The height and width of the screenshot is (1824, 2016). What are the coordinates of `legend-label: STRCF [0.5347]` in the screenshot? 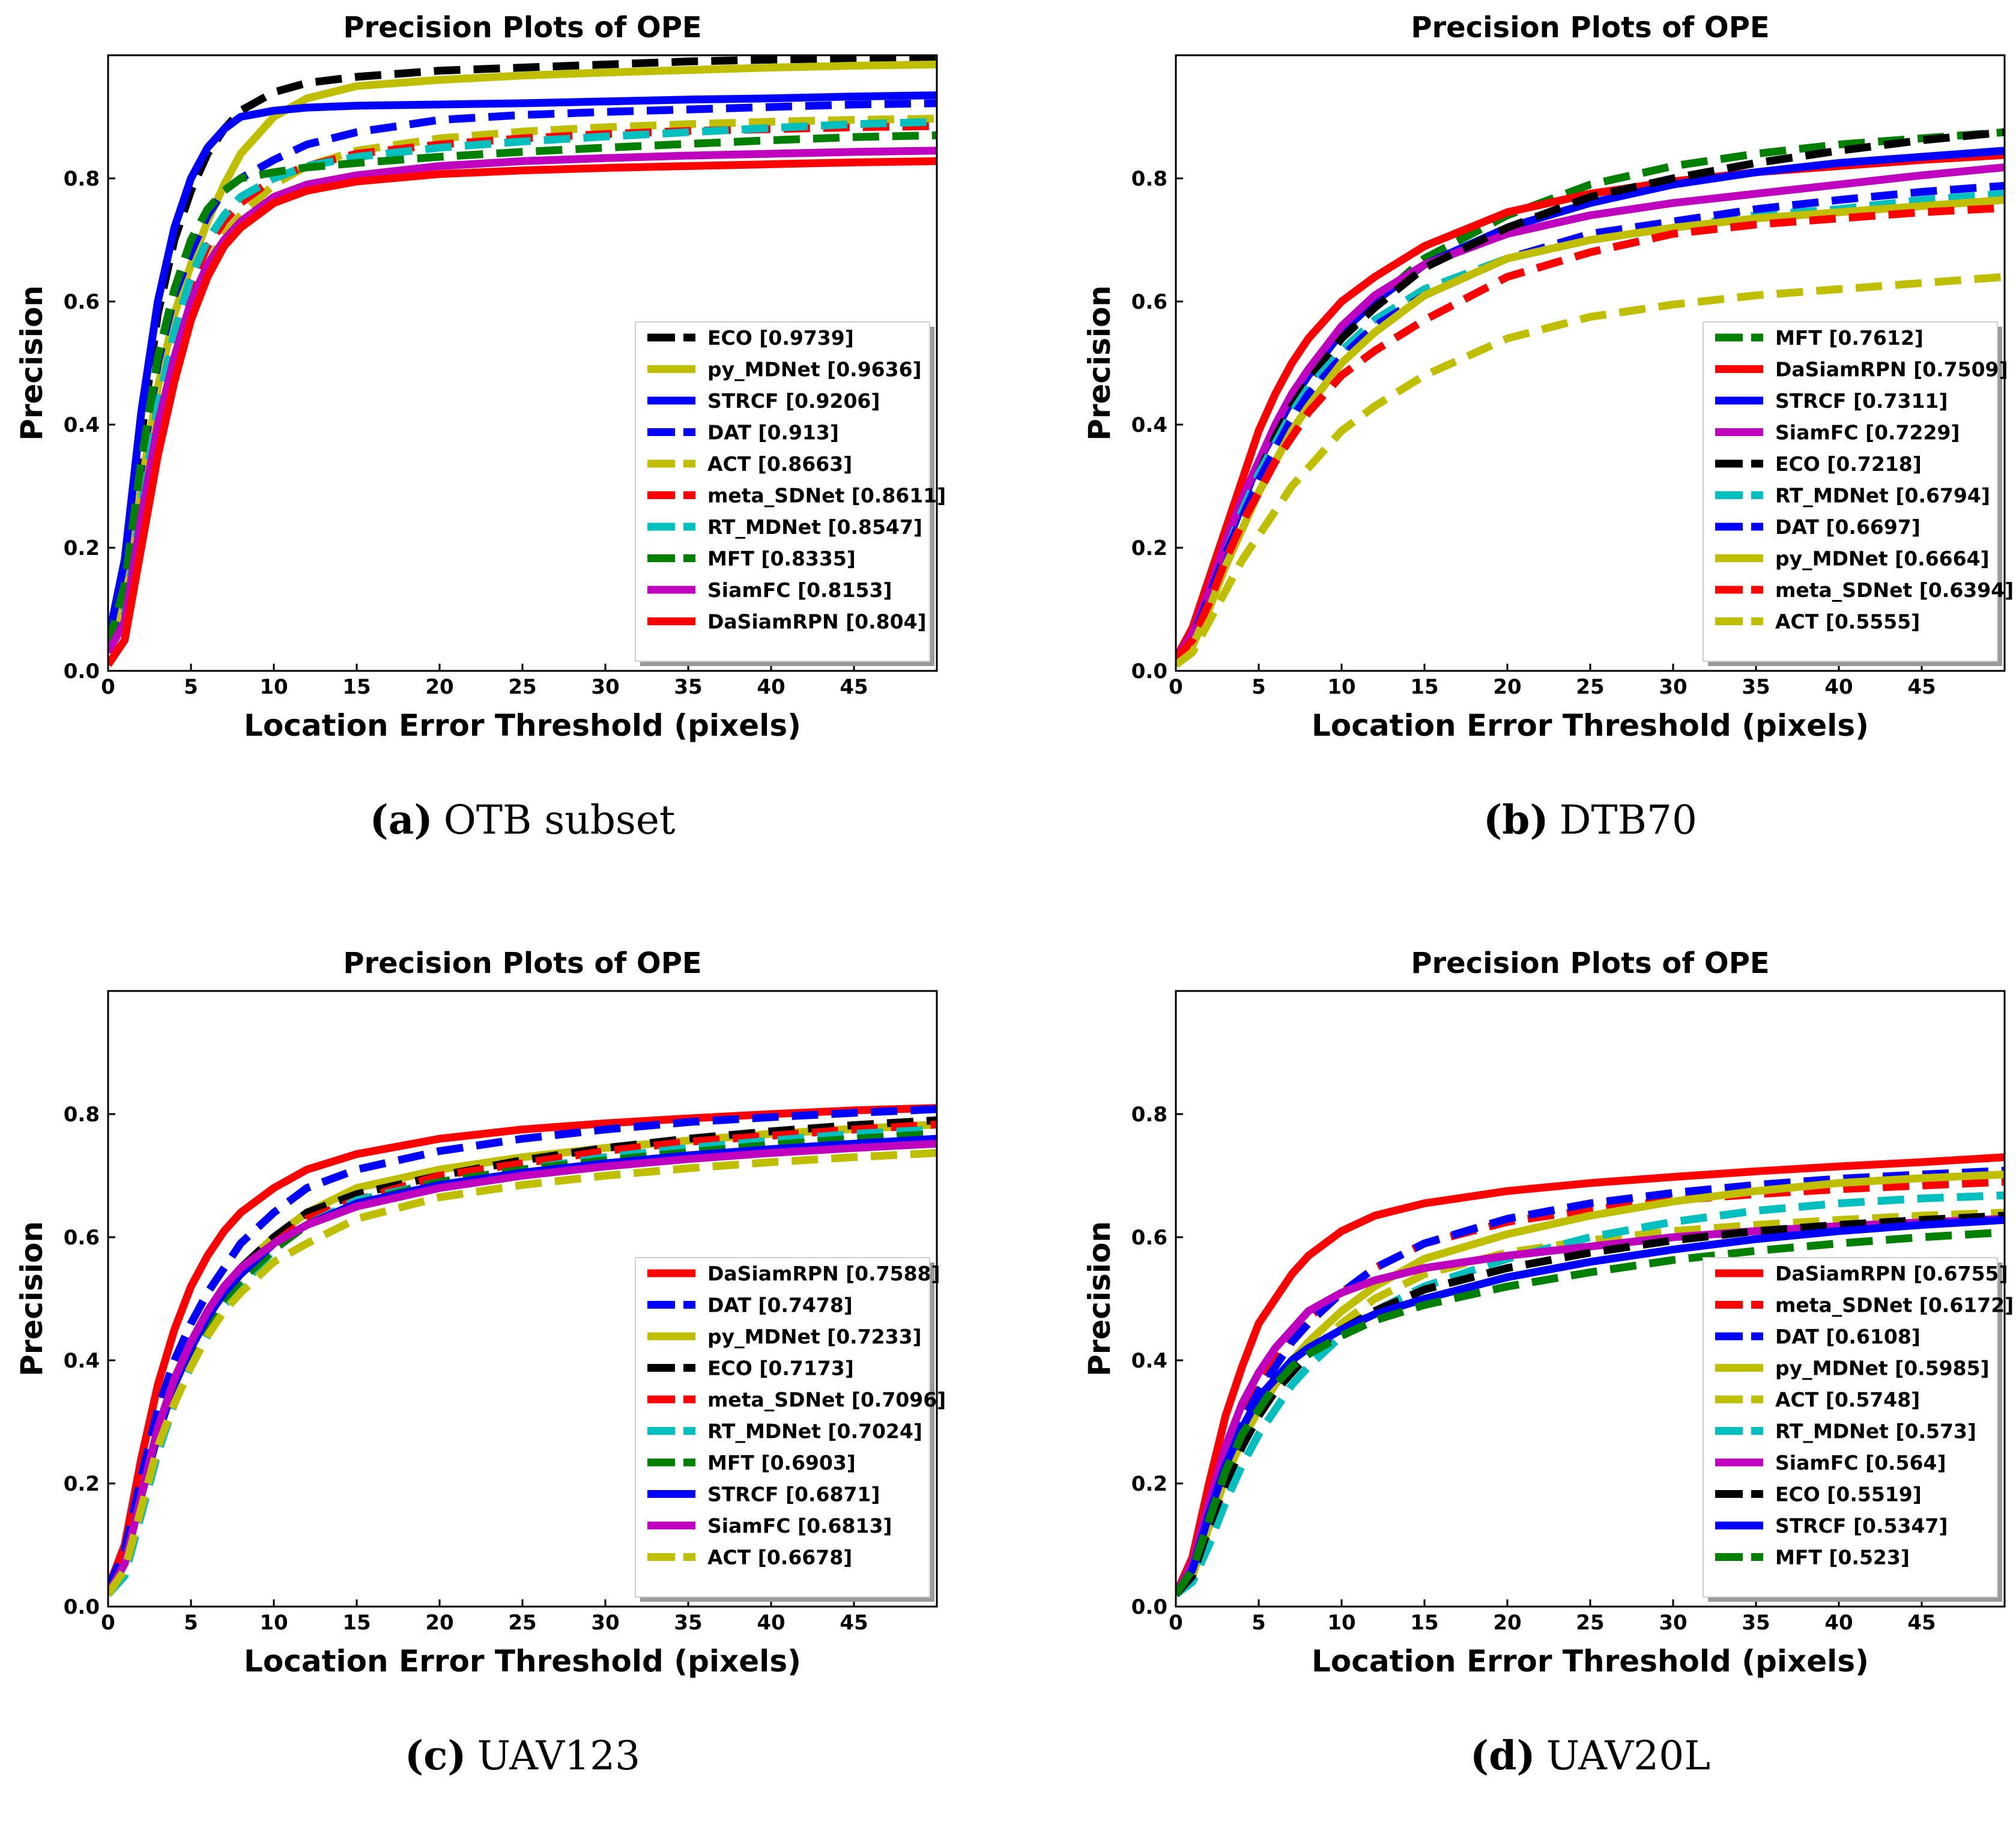 It's located at (1861, 1526).